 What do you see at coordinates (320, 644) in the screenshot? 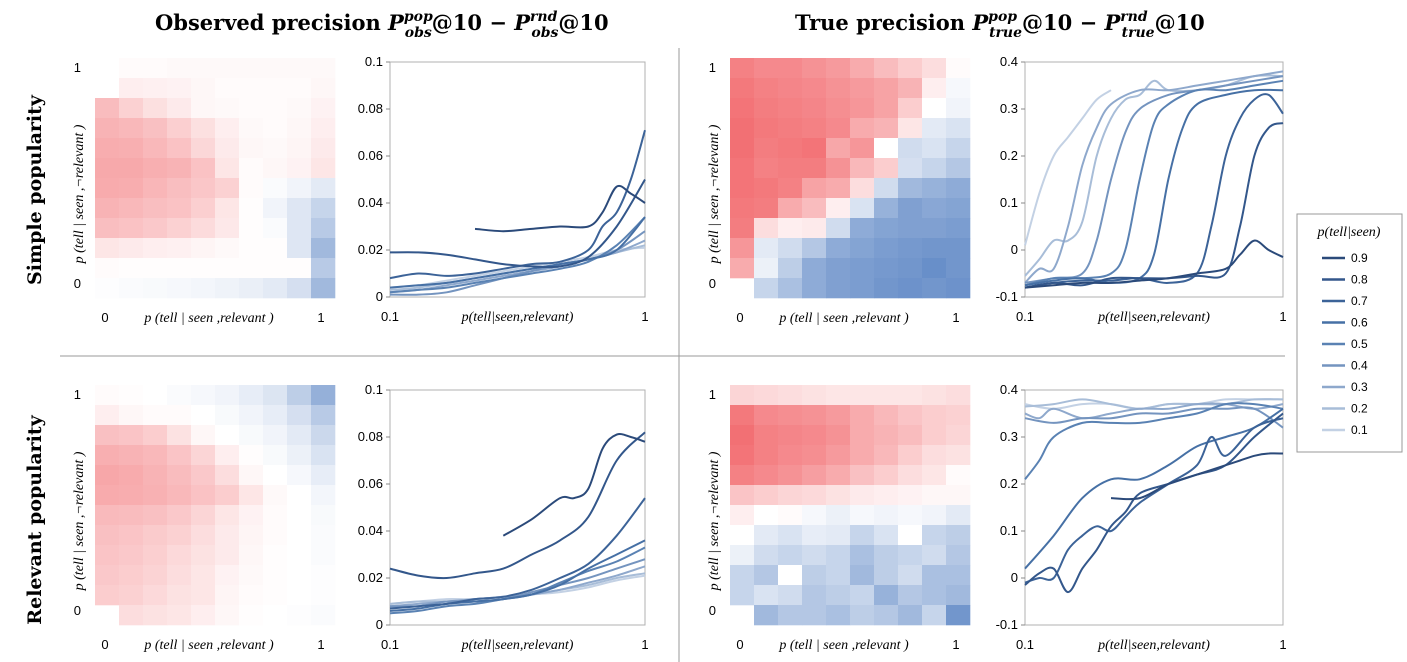
I see `heatmap-x-tick: 1` at bounding box center [320, 644].